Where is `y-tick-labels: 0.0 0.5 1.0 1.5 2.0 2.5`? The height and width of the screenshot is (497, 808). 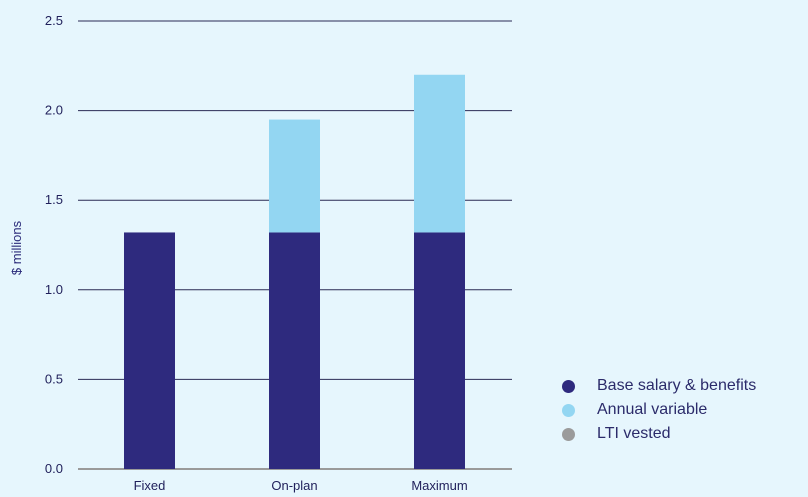
y-tick-labels: 0.0 0.5 1.0 1.5 2.0 2.5 is located at coordinates (54, 244).